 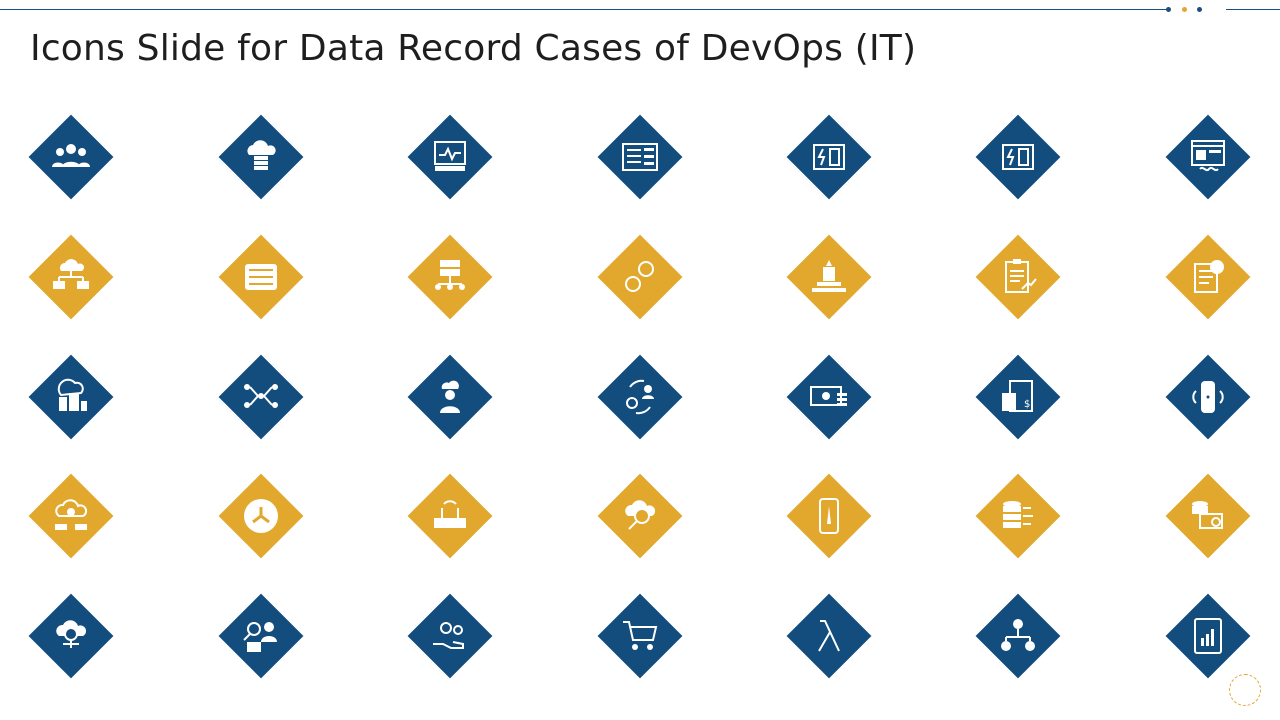 I want to click on corner-decoration, so click(x=1245, y=690).